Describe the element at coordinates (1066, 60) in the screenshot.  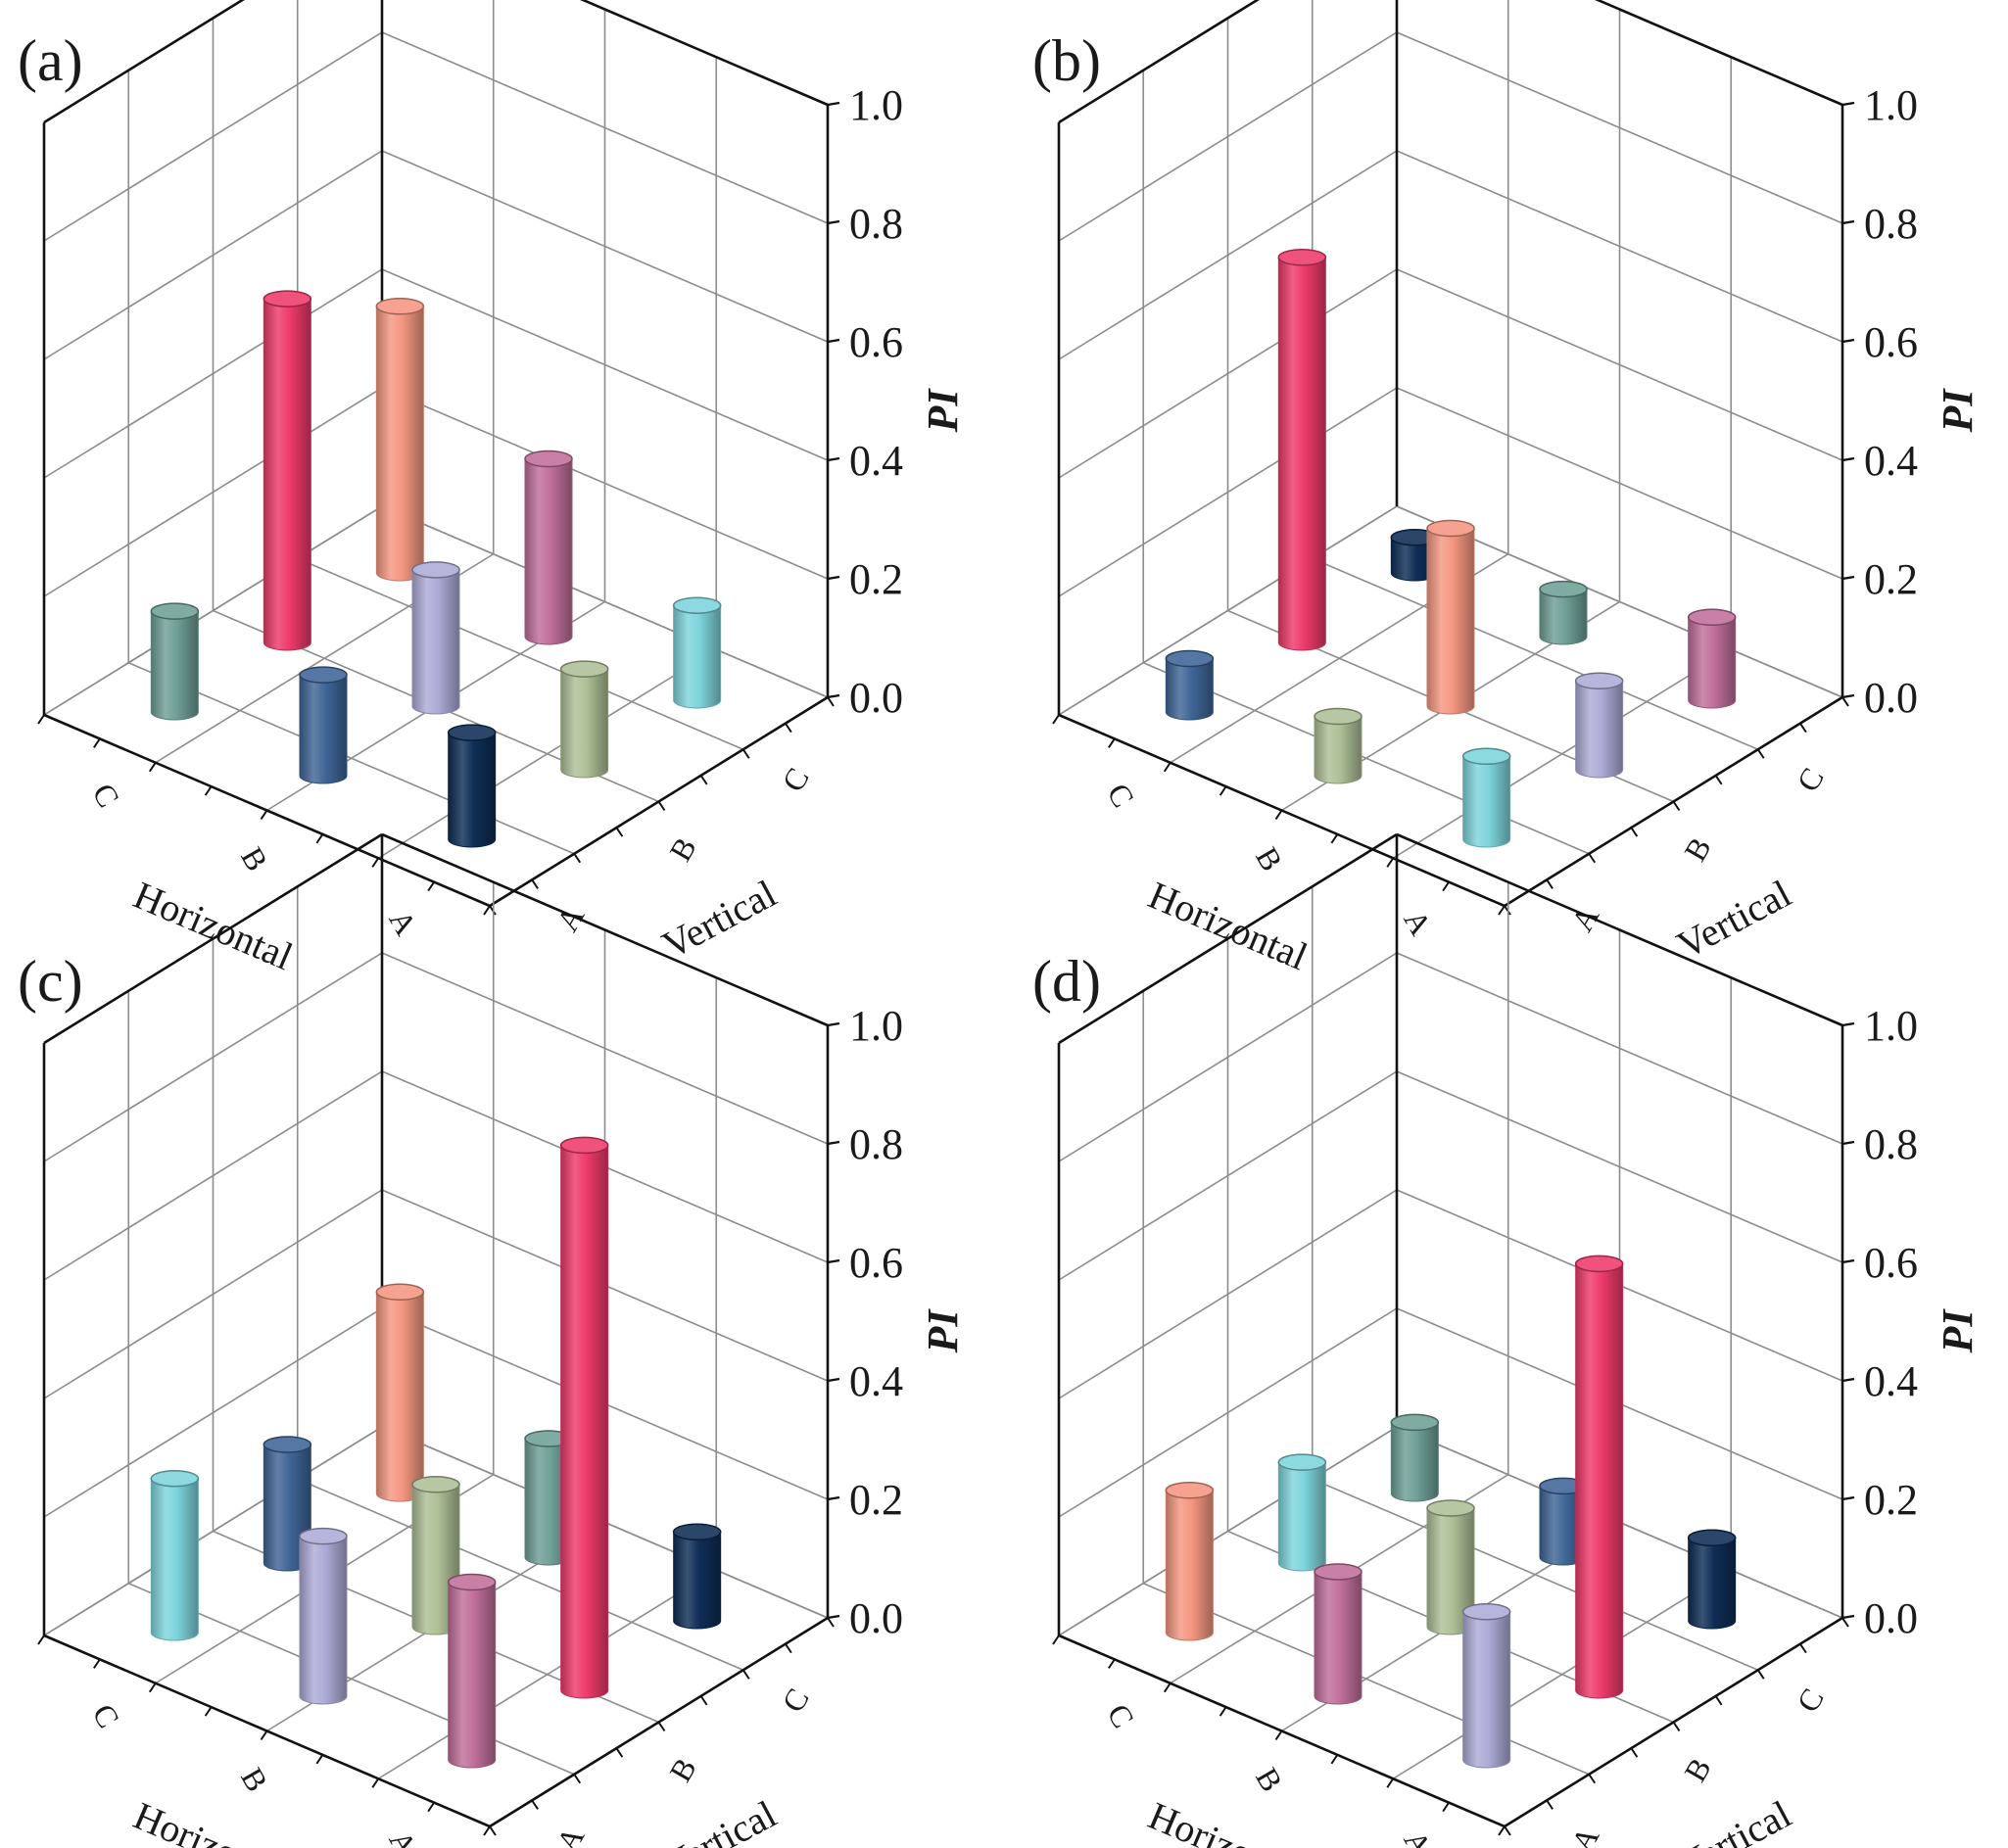
I see `panel-label: (b)` at that location.